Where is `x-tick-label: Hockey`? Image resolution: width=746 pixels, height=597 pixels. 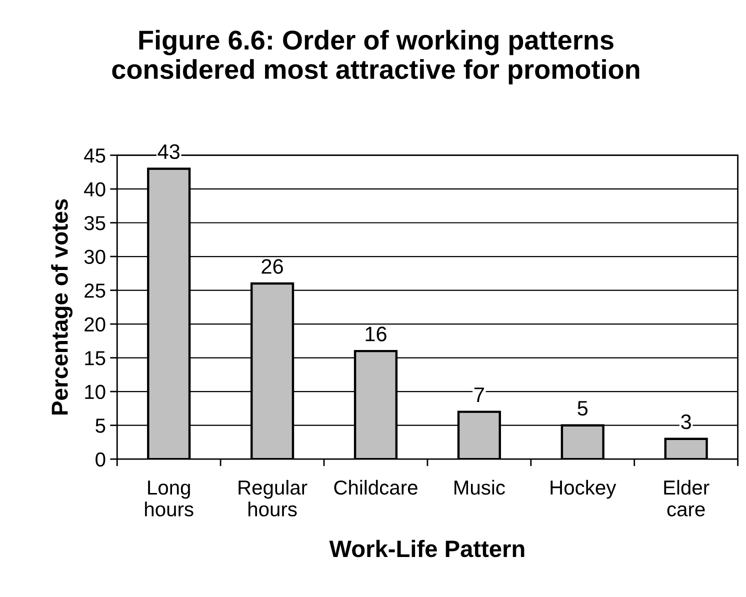 x-tick-label: Hockey is located at coordinates (583, 489).